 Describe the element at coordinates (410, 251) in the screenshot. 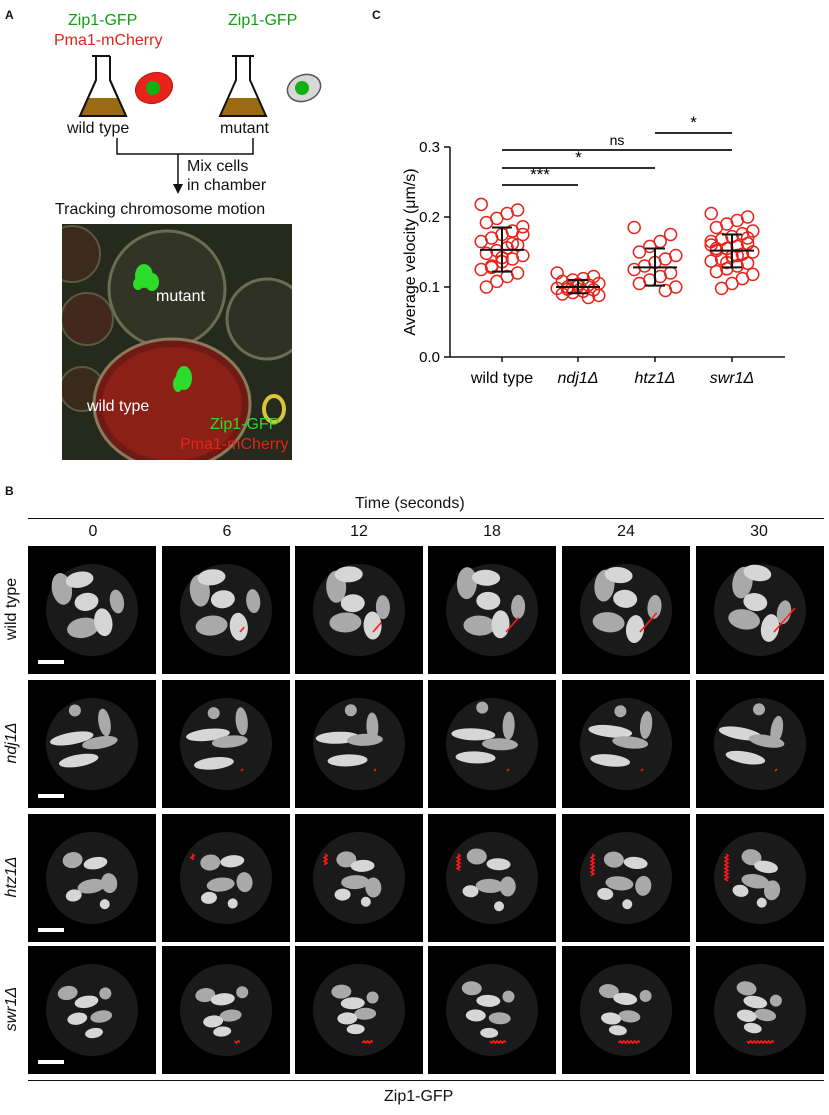

I see `y-axis-label: Average velocity (μm/s)` at that location.